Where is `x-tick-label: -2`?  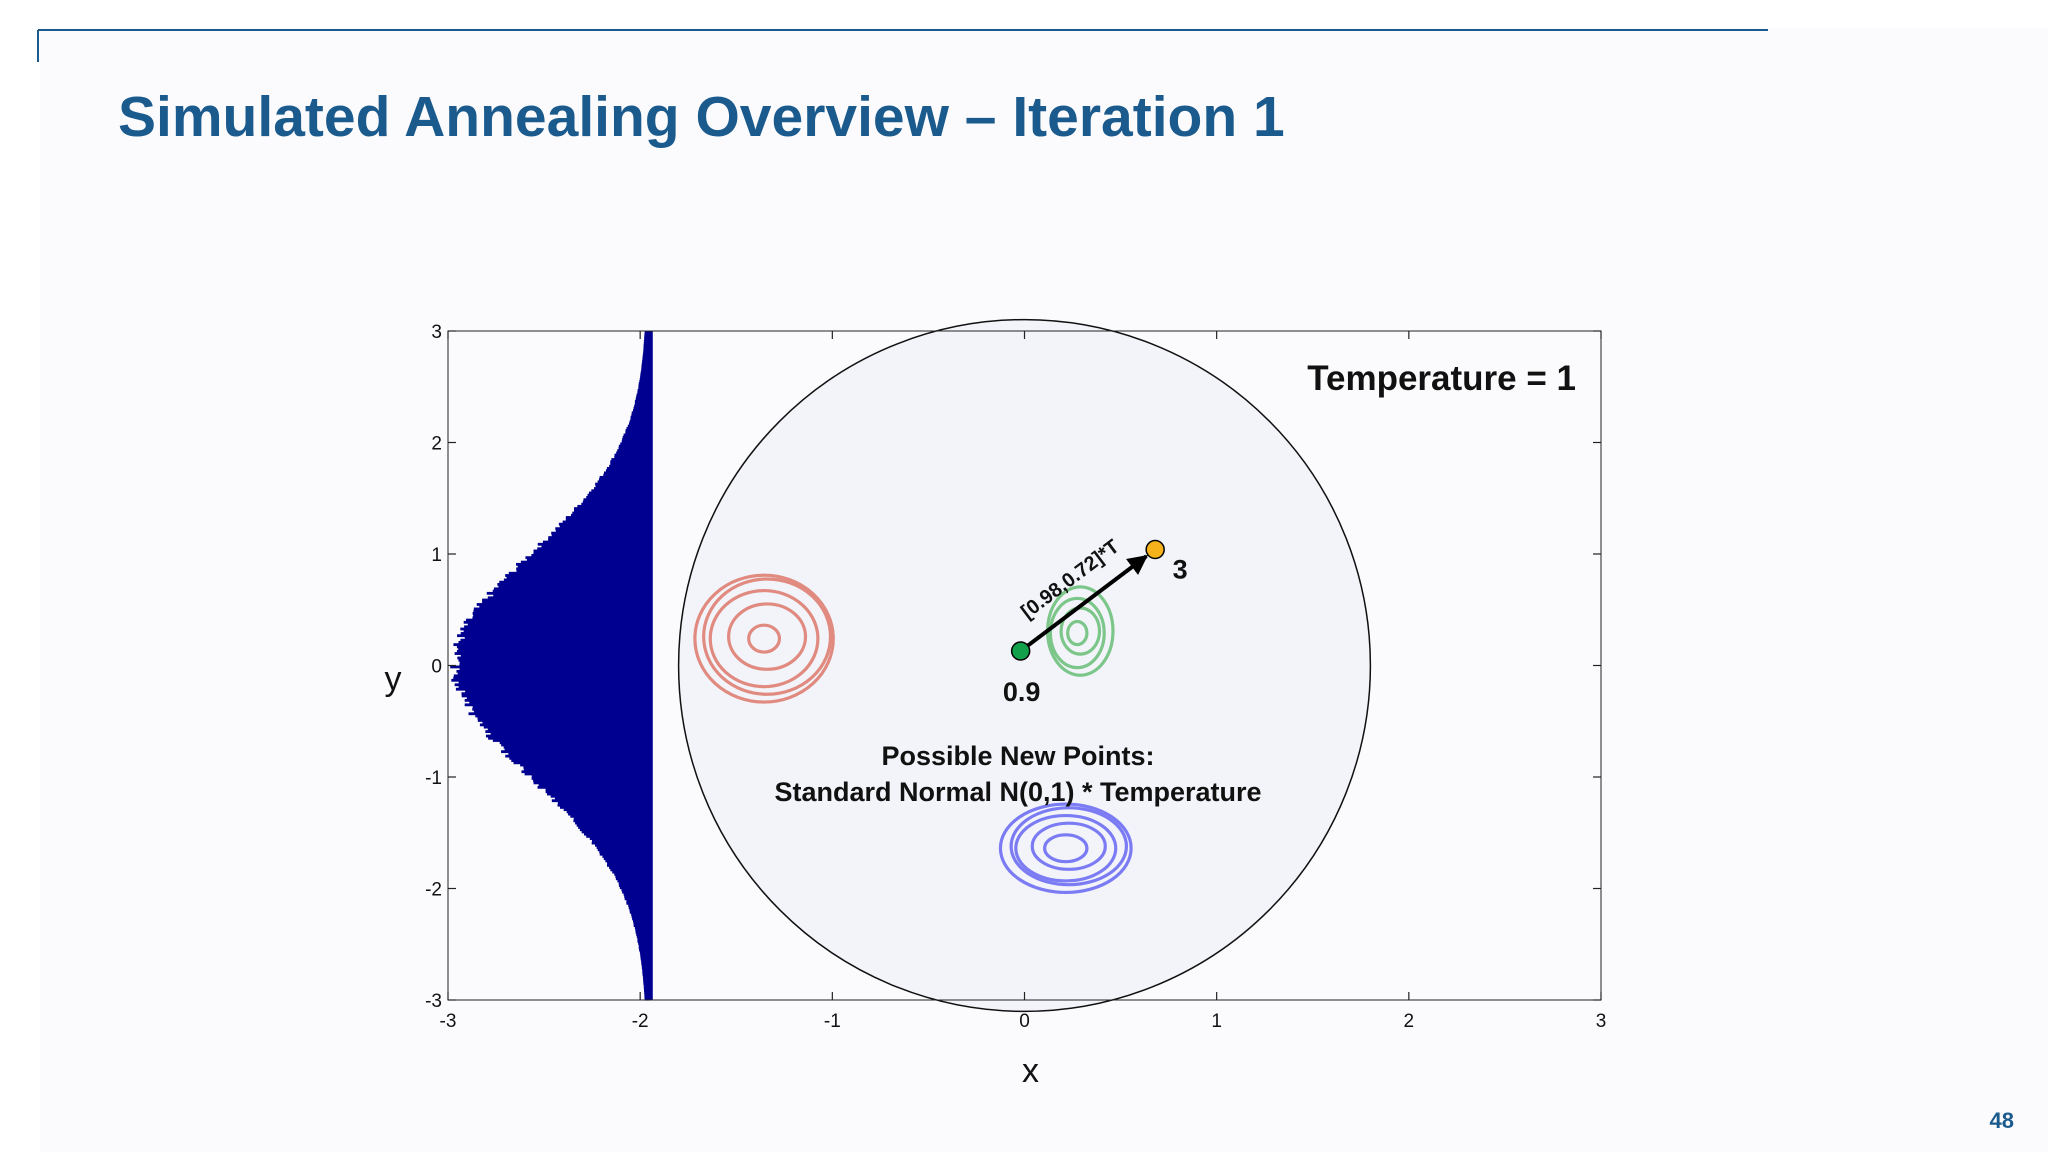
x-tick-label: -2 is located at coordinates (640, 1021).